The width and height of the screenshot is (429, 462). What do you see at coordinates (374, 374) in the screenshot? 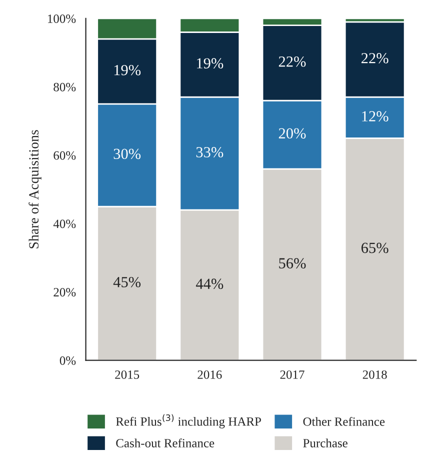
I see `x-tick-label: 2018` at bounding box center [374, 374].